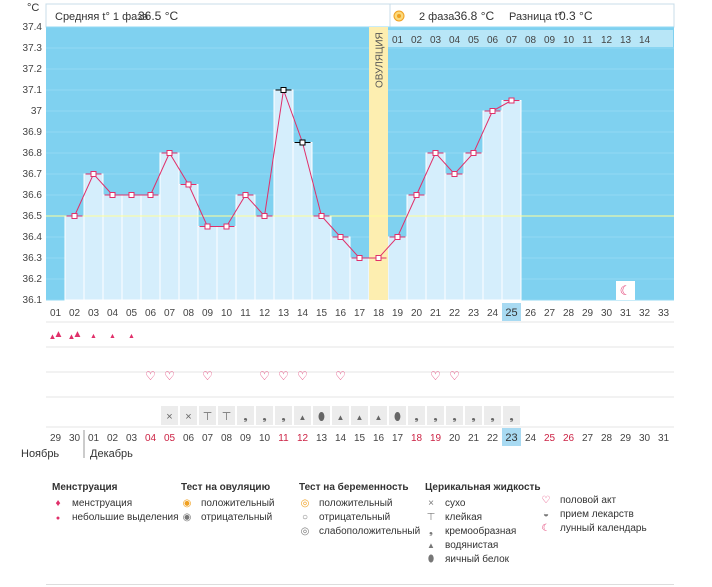 Image resolution: width=712 pixels, height=587 pixels. I want to click on luteal-day-label: 08, so click(531, 40).